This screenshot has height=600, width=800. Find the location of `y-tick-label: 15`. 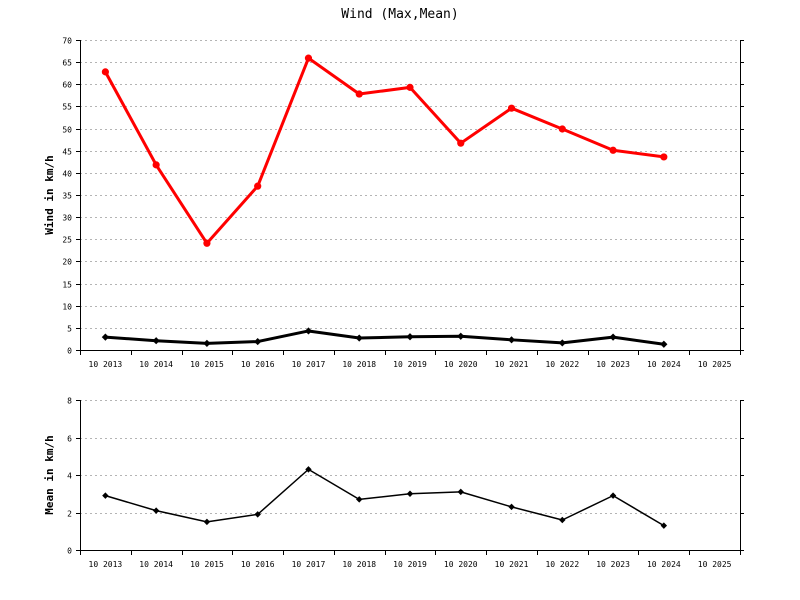

y-tick-label: 15 is located at coordinates (67, 285).